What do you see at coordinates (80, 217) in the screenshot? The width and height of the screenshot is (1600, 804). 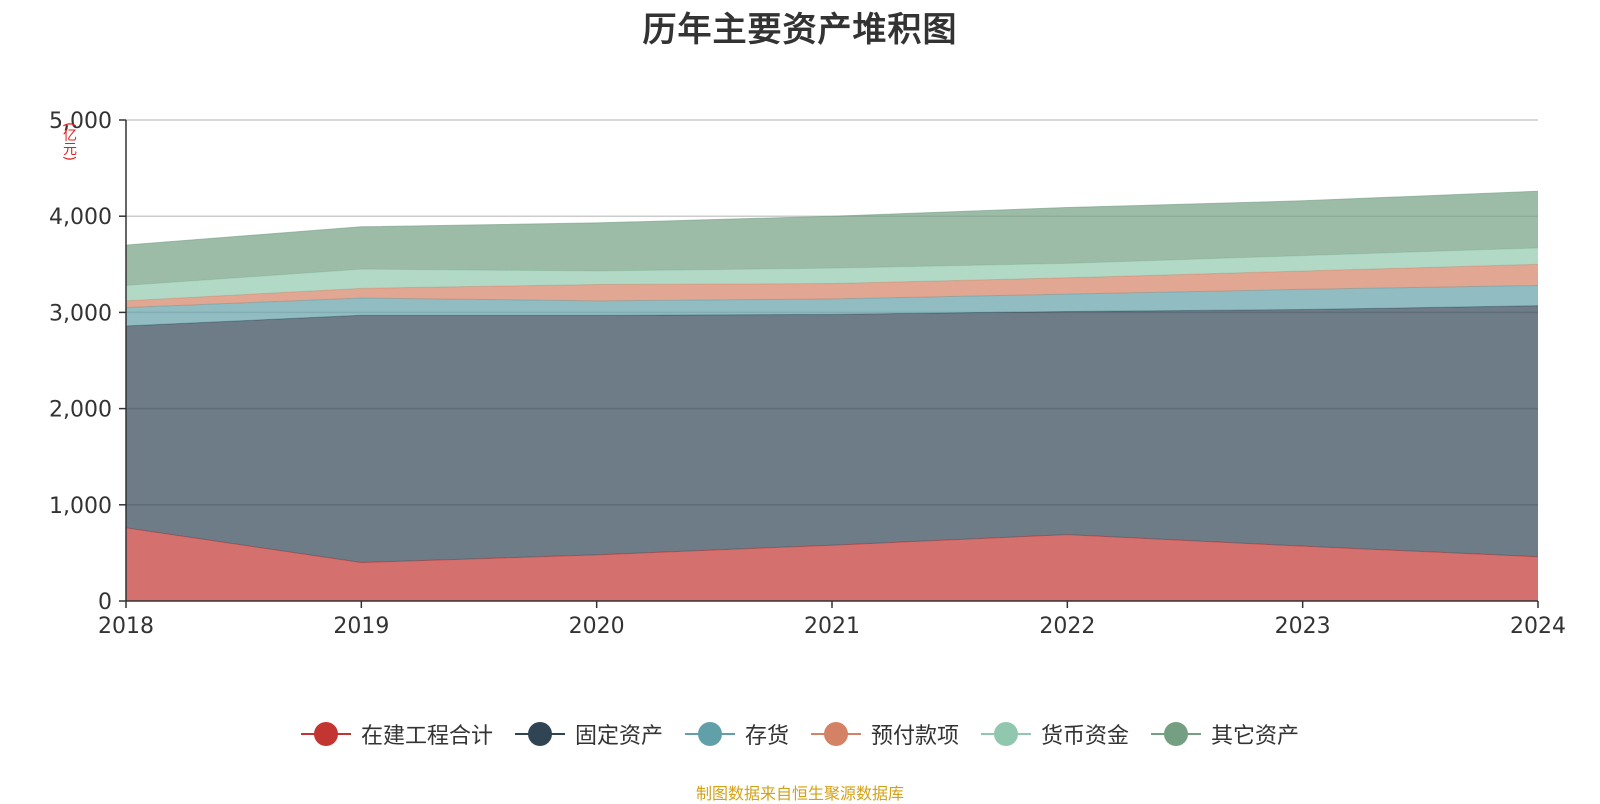 I see `y-tick-label: 4,000` at bounding box center [80, 217].